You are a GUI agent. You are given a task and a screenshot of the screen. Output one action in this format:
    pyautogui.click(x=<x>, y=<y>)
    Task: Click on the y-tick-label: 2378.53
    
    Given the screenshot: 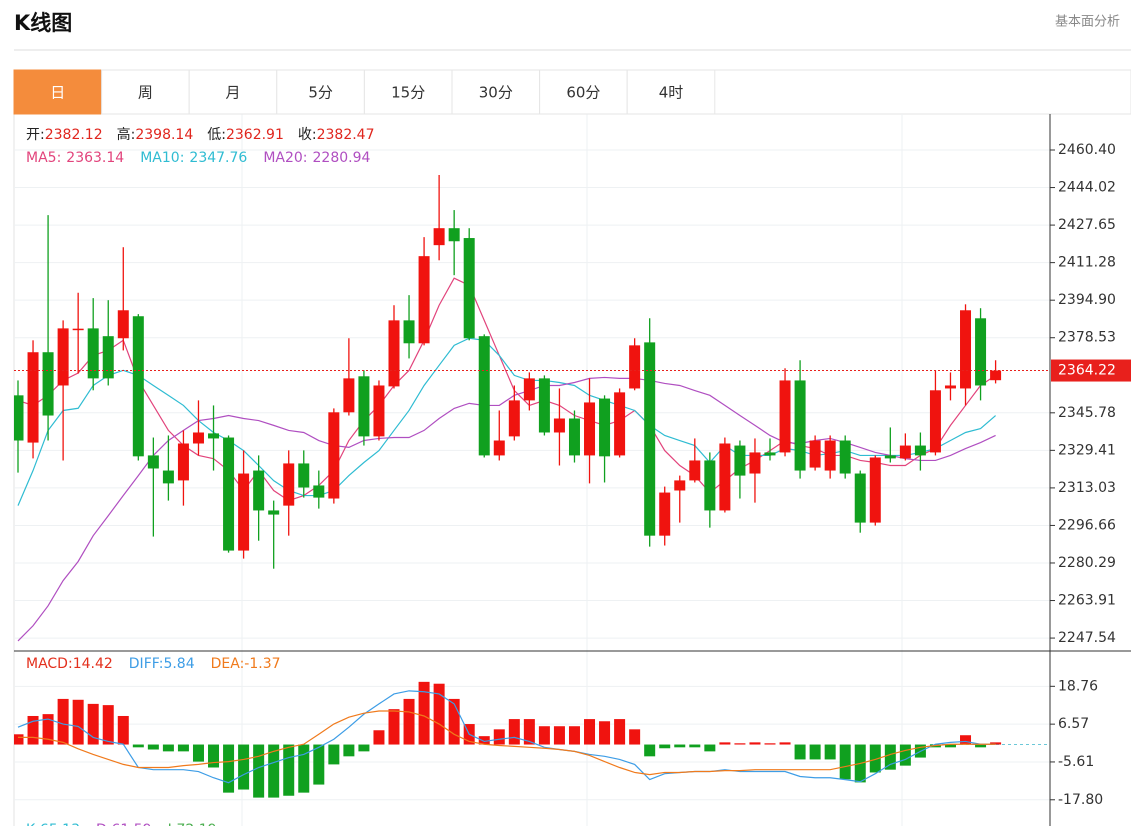 What is the action you would take?
    pyautogui.click(x=1087, y=338)
    